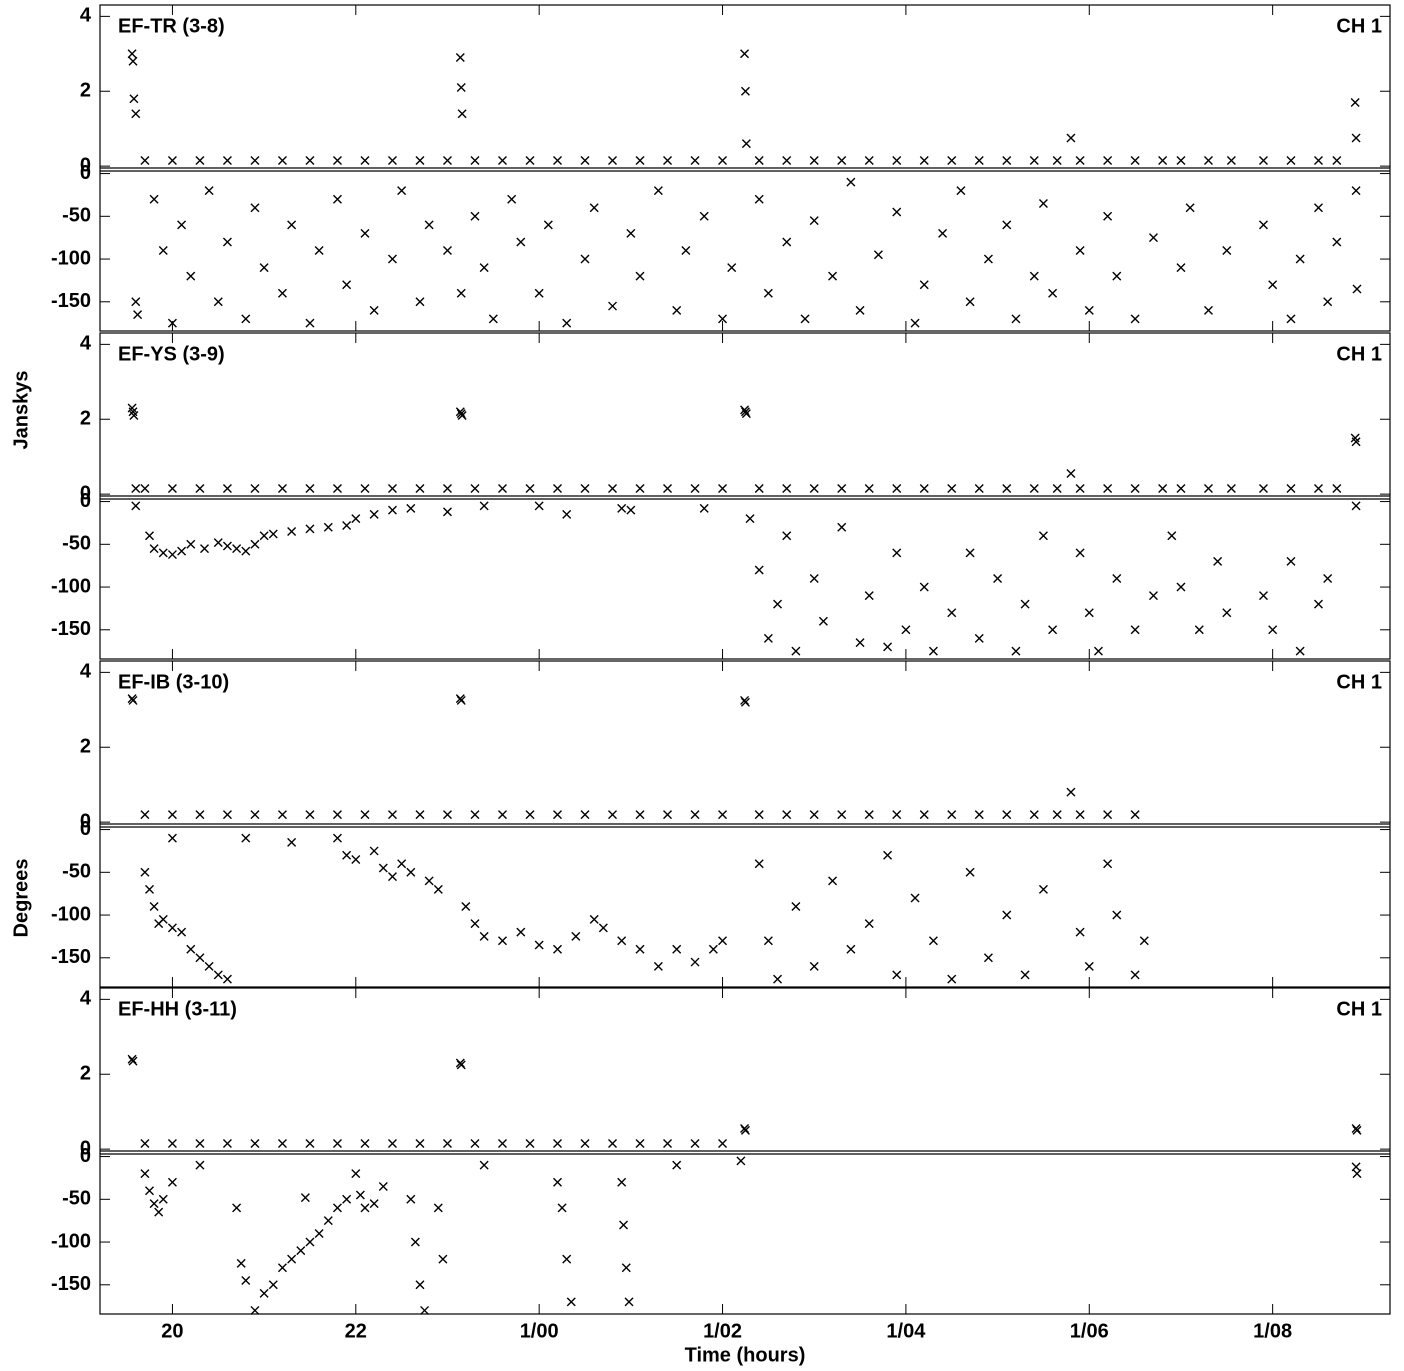  Describe the element at coordinates (1359, 354) in the screenshot. I see `channel-label: CH 1` at that location.